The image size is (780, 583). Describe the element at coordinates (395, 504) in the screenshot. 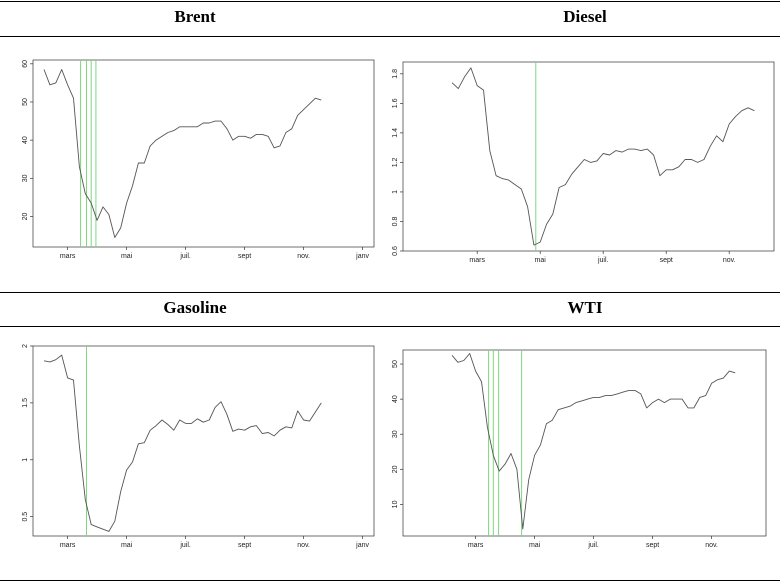

I see `y-tick-label: 10` at that location.